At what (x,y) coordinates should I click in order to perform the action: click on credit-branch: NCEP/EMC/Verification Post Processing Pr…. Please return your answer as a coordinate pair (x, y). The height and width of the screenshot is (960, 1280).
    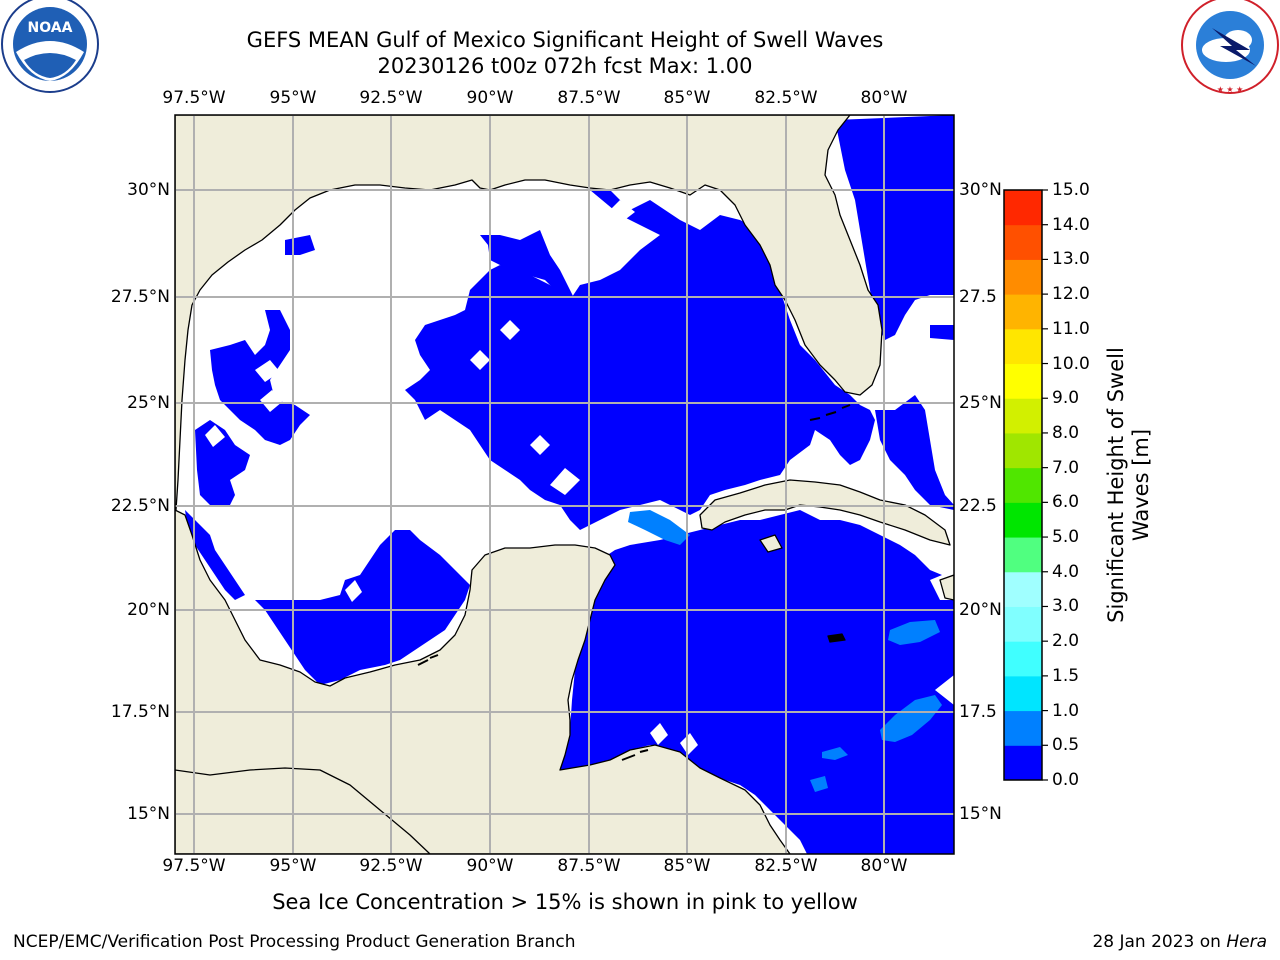
    Looking at the image, I should click on (294, 942).